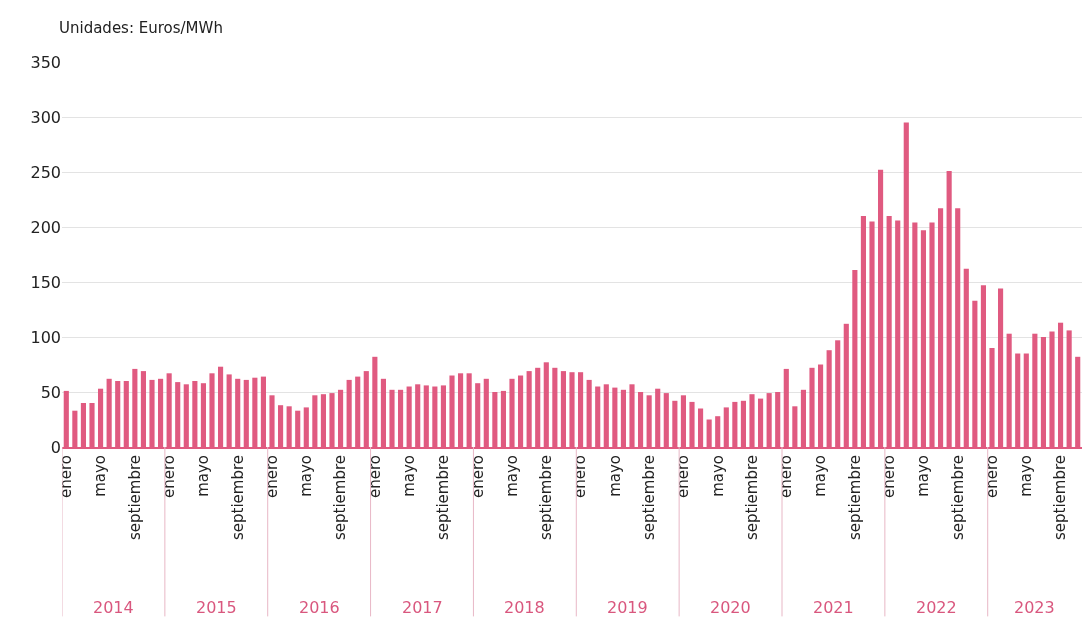  What do you see at coordinates (55, 447) in the screenshot?
I see `y-tick-label: 0` at bounding box center [55, 447].